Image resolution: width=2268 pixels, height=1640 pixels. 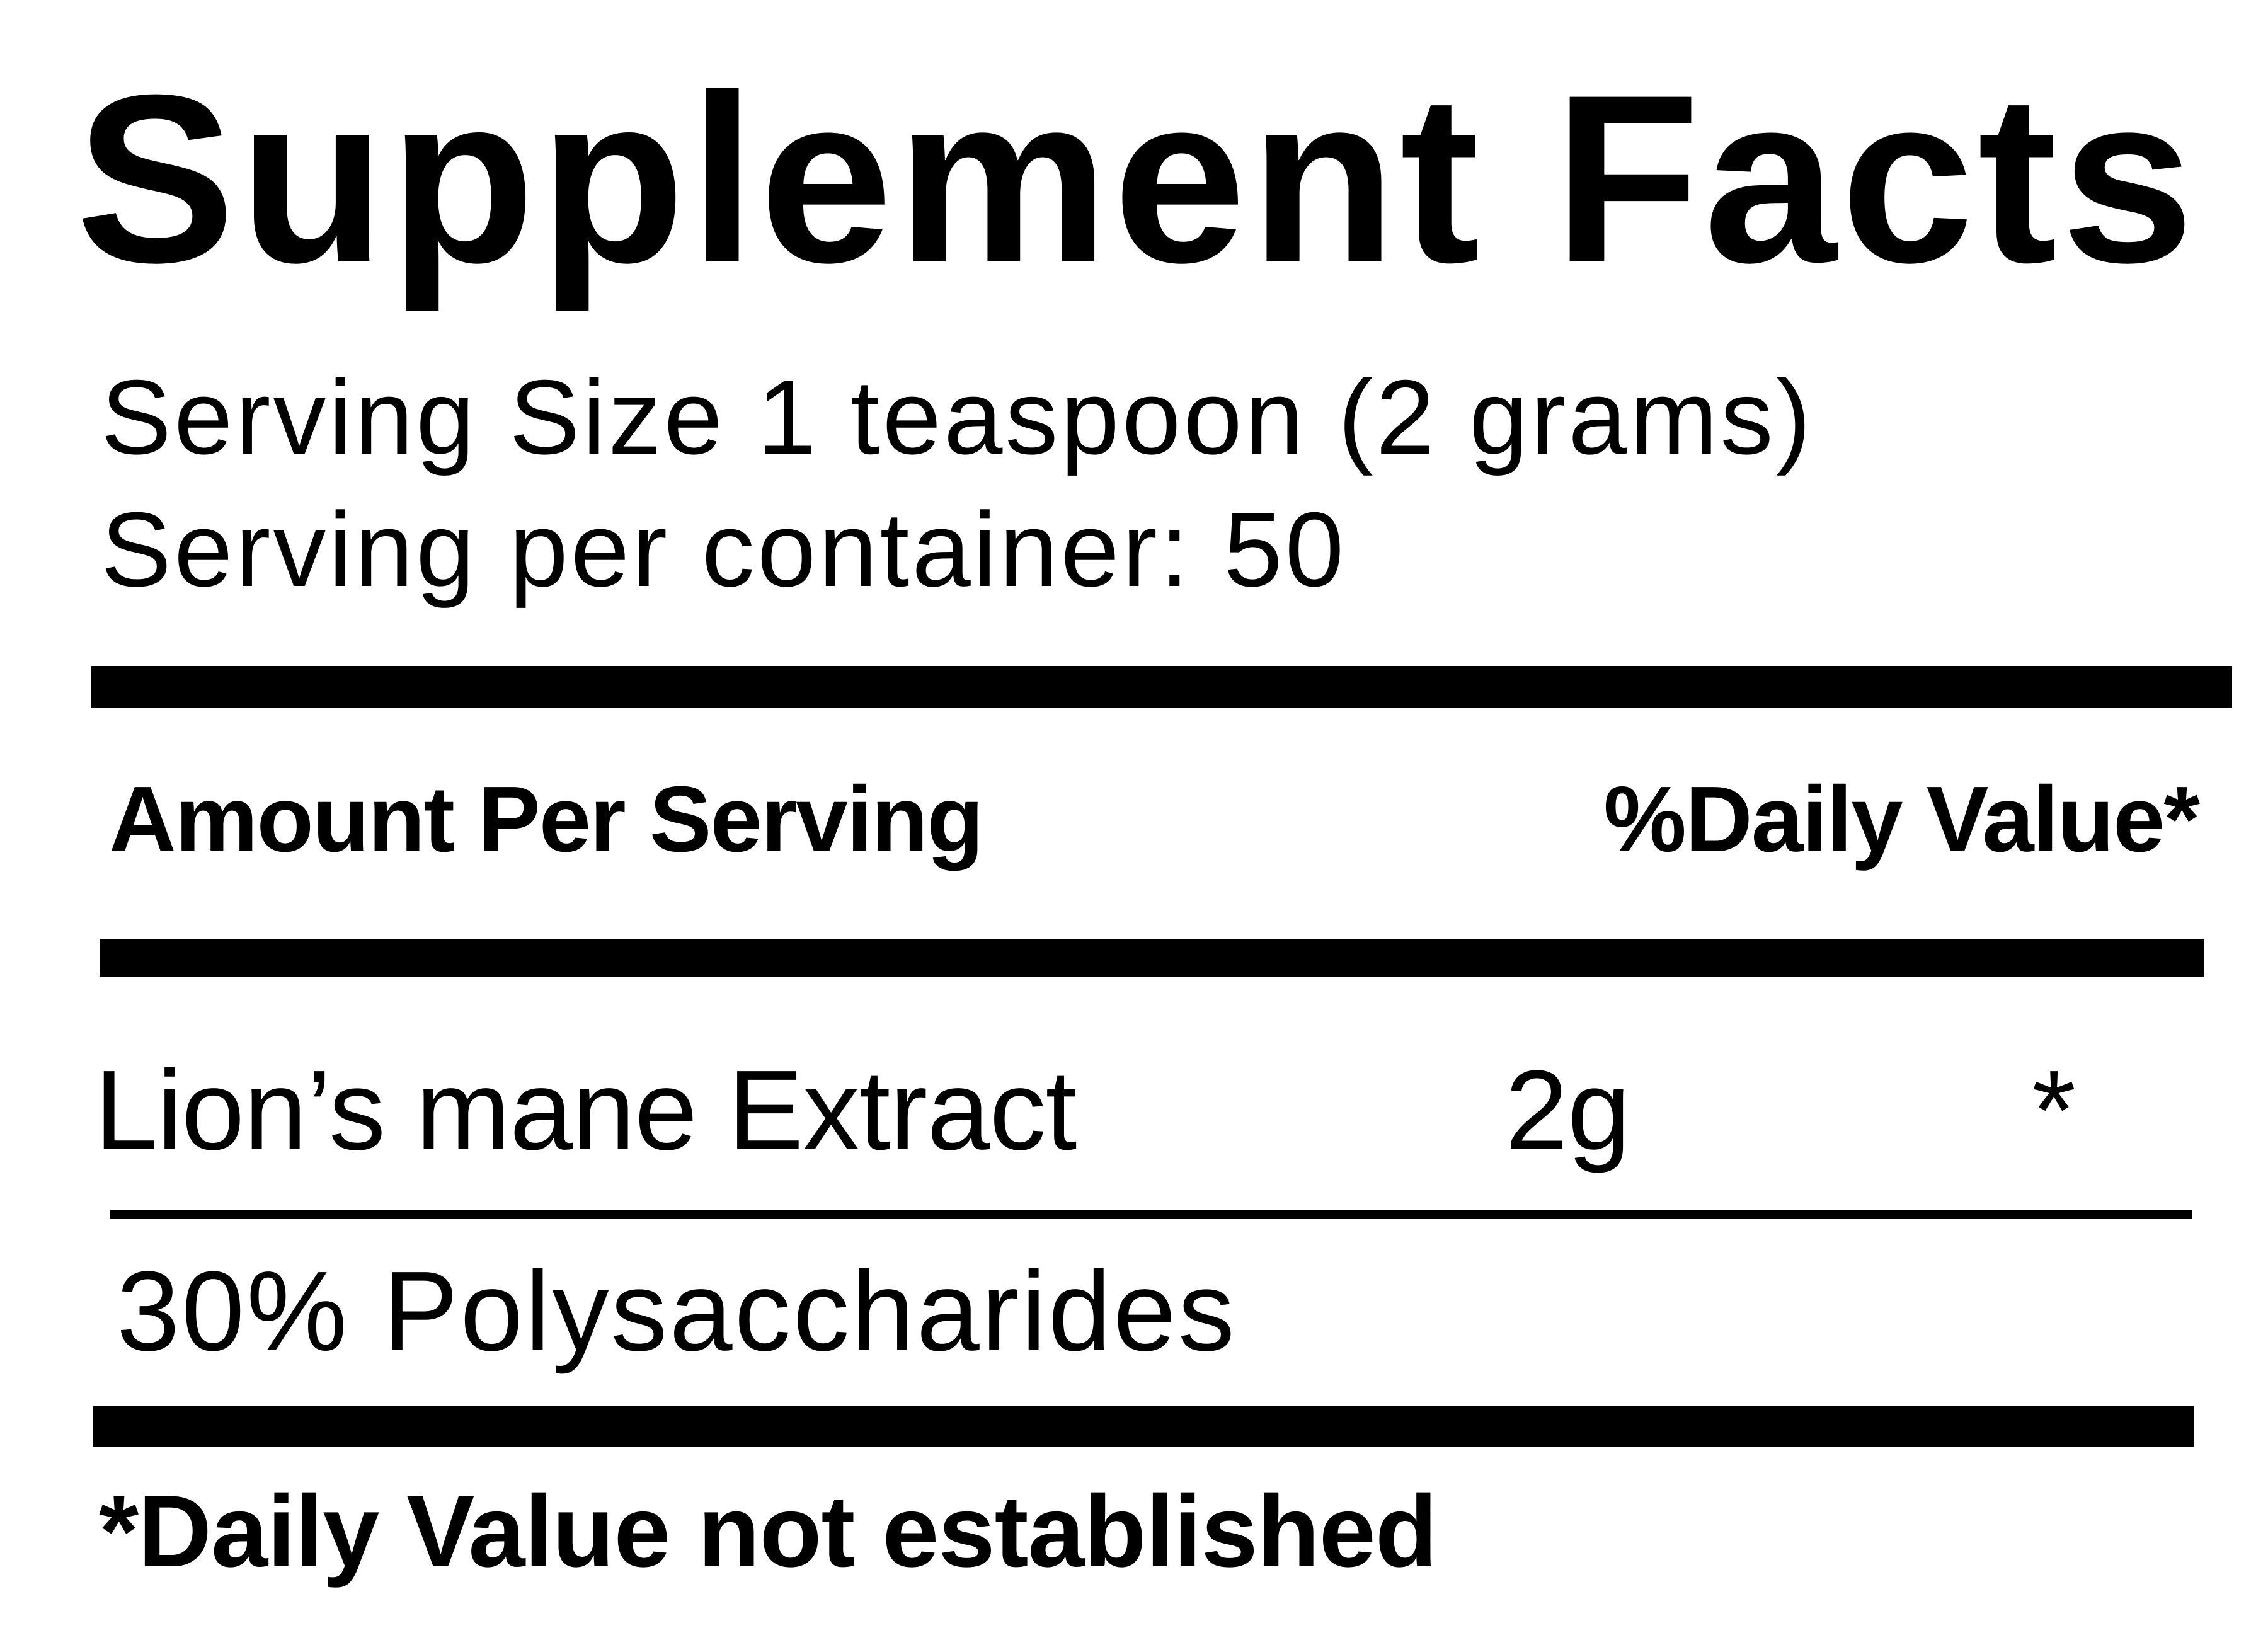 What do you see at coordinates (1151, 1214) in the screenshot?
I see `thin-divider` at bounding box center [1151, 1214].